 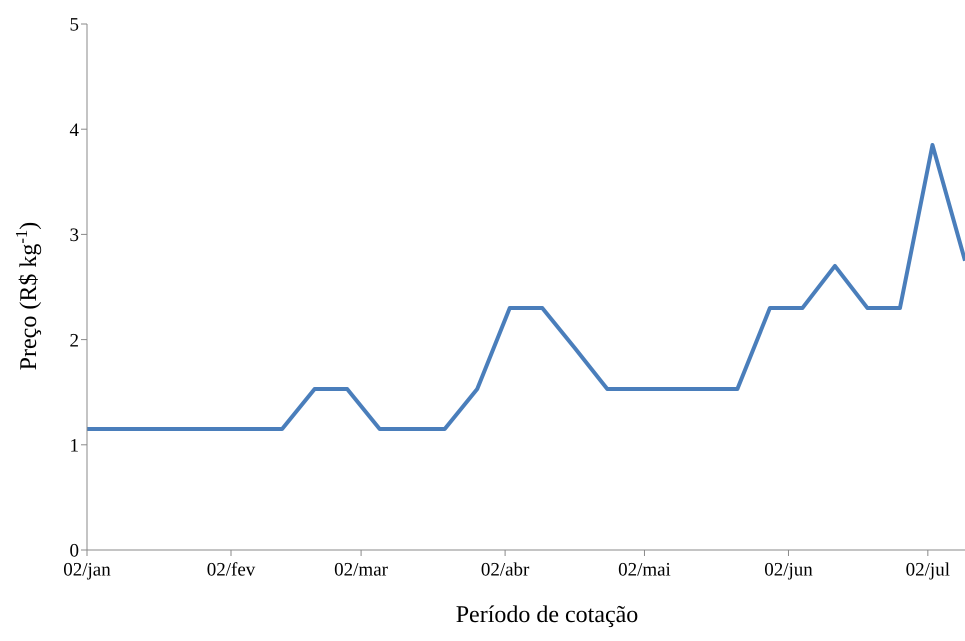 I want to click on y-tick-label: 0, so click(x=74, y=551).